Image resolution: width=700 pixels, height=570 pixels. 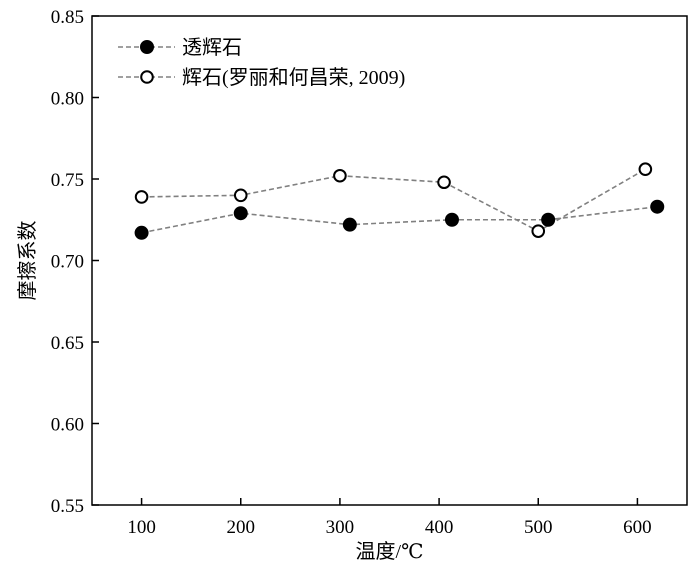 What do you see at coordinates (390, 551) in the screenshot?
I see `x-axis-title: 温度/℃` at bounding box center [390, 551].